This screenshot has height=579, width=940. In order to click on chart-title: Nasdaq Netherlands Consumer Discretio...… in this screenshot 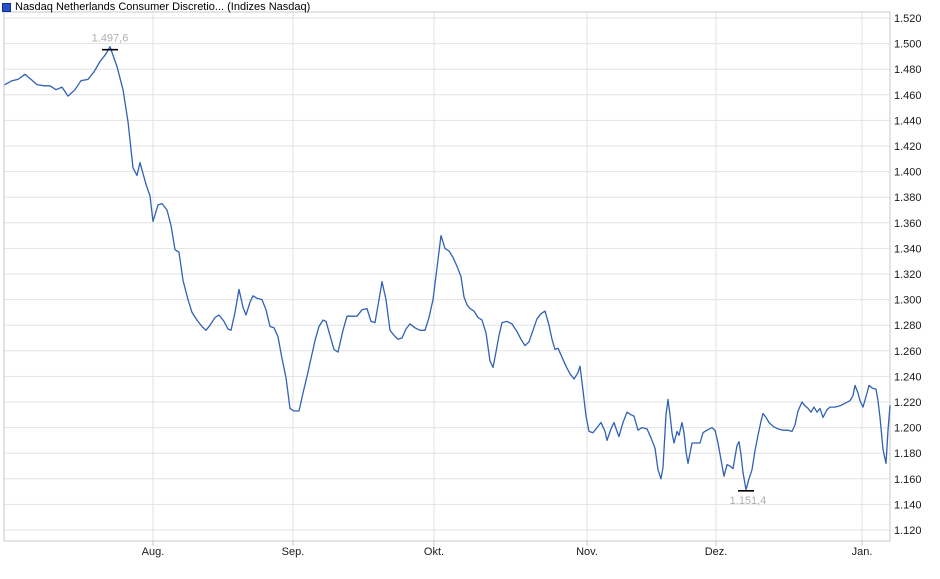, I will do `click(163, 7)`.